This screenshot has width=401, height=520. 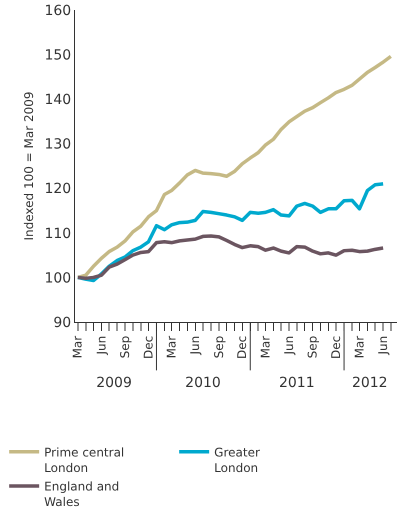 I want to click on y-tick-label: 140, so click(x=58, y=100).